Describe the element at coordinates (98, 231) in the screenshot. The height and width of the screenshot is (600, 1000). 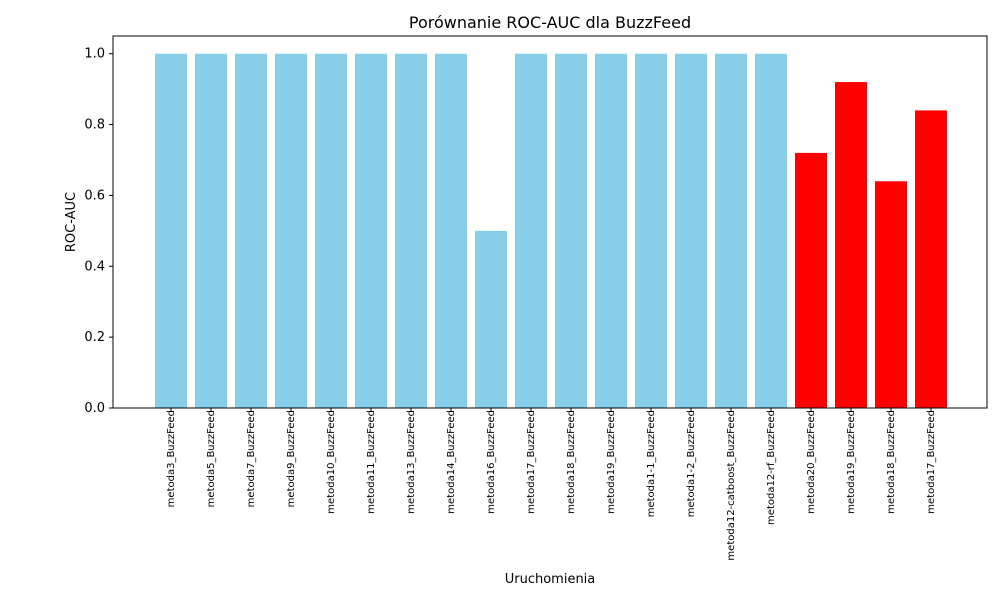
I see `y-ticks-group: 0.0 0.2 0.4 0.6 0.8 1.0` at that location.